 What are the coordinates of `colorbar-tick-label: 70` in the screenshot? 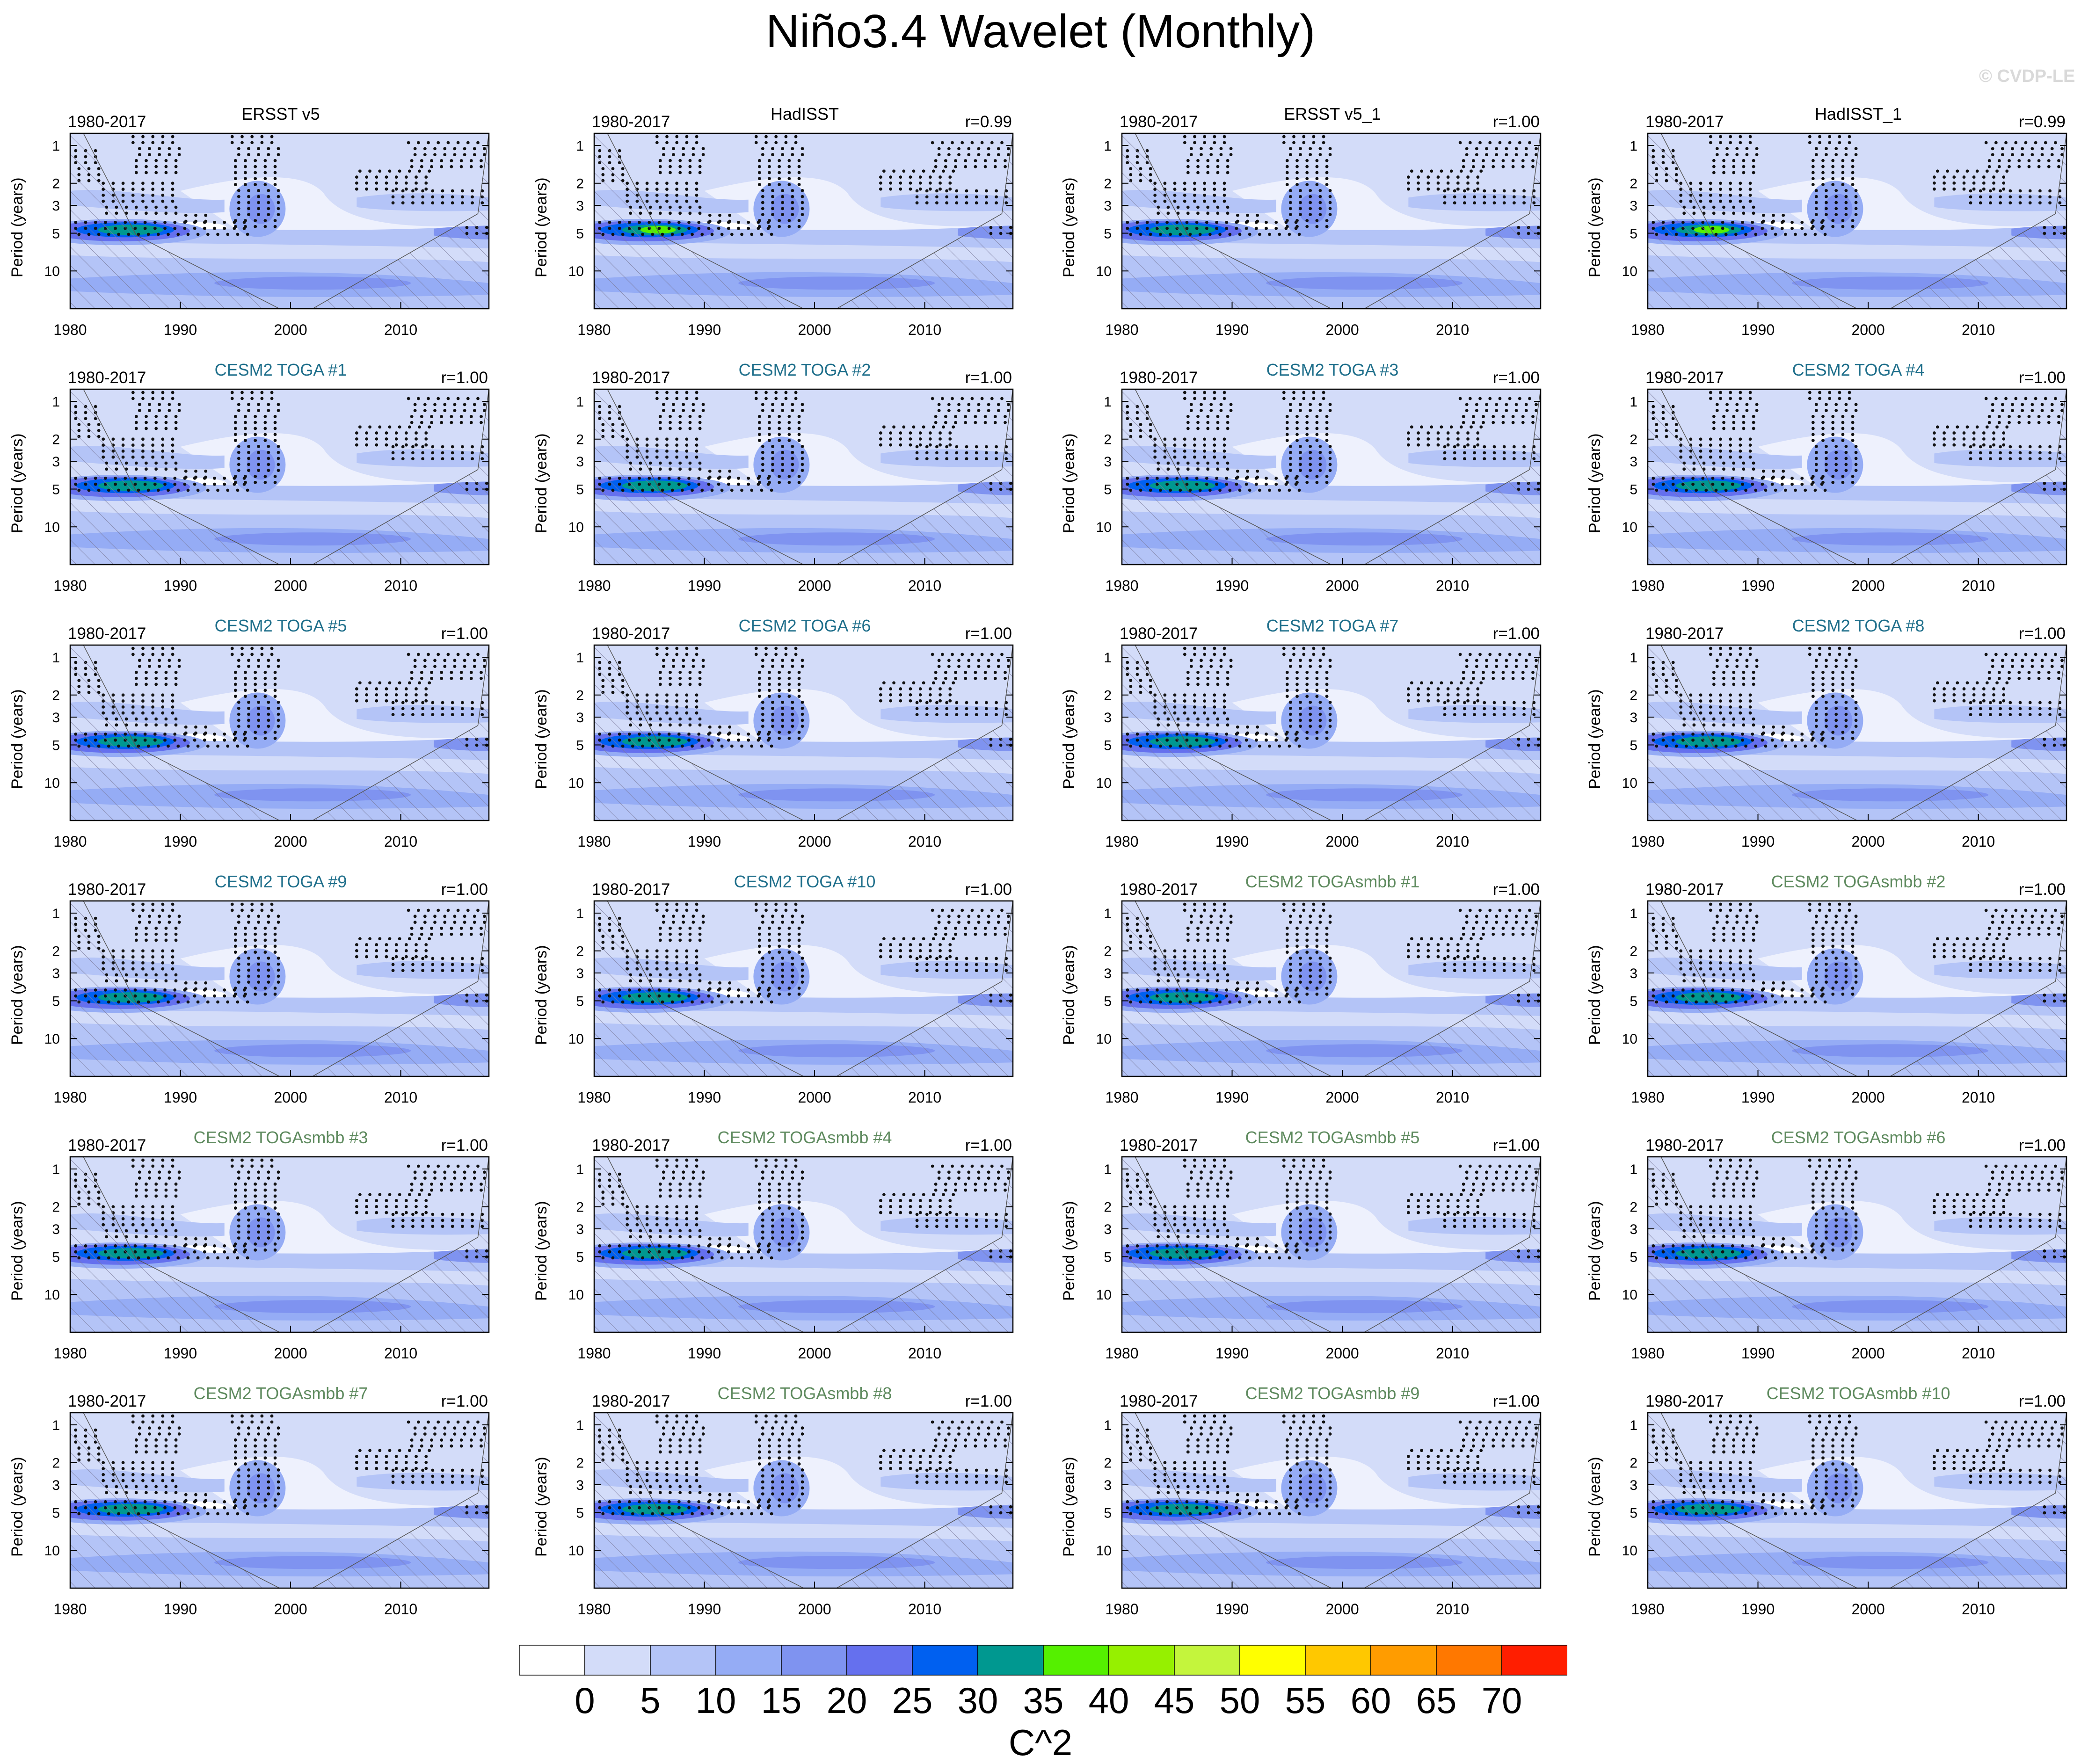 It's located at (1502, 1701).